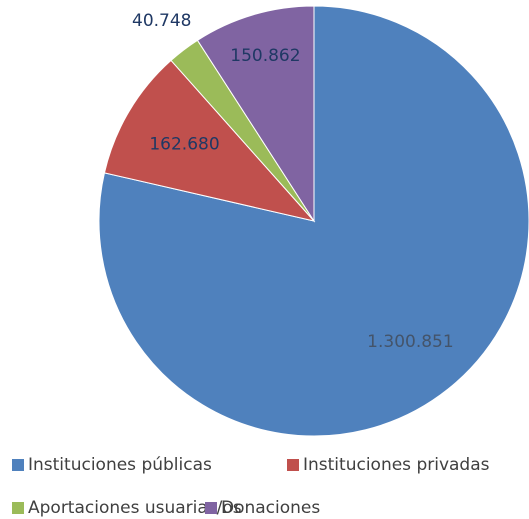 The image size is (529, 519). What do you see at coordinates (265, 56) in the screenshot?
I see `data-label: 150.862` at bounding box center [265, 56].